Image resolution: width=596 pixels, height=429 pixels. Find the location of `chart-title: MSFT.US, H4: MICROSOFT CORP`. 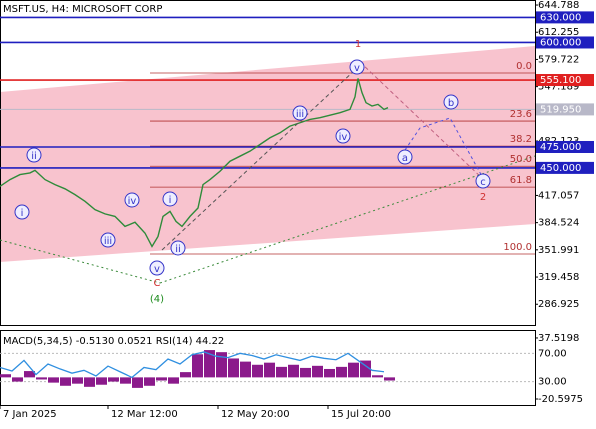

chart-title: MSFT.US, H4: MICROSOFT CORP is located at coordinates (82, 9).